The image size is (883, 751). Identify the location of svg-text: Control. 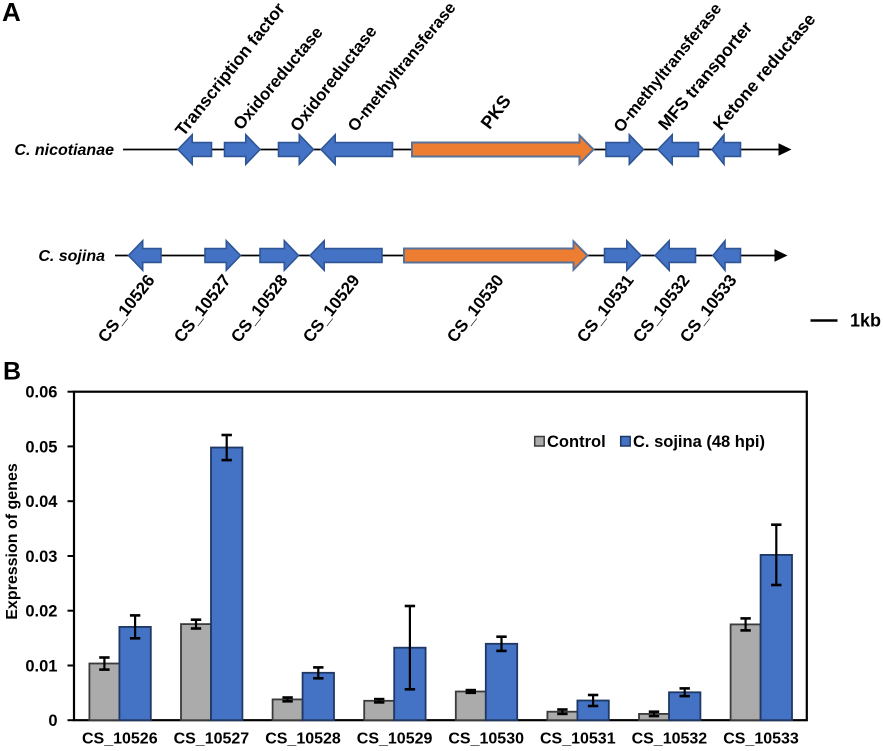
(576, 442).